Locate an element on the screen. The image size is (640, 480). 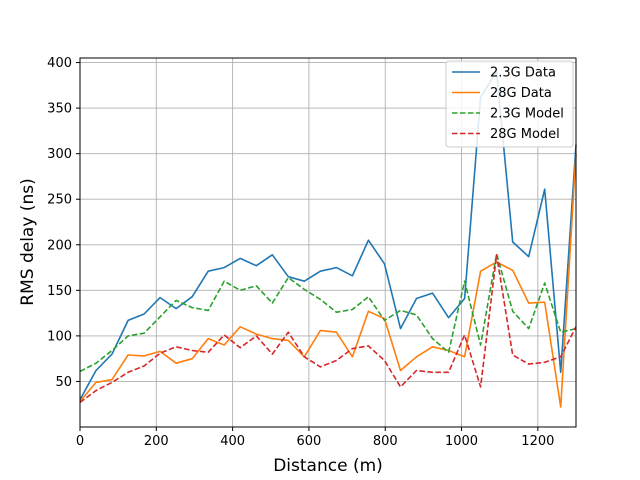
x-axis-ticks: 0 200 400 600 800 1000 1200 is located at coordinates (315, 438).